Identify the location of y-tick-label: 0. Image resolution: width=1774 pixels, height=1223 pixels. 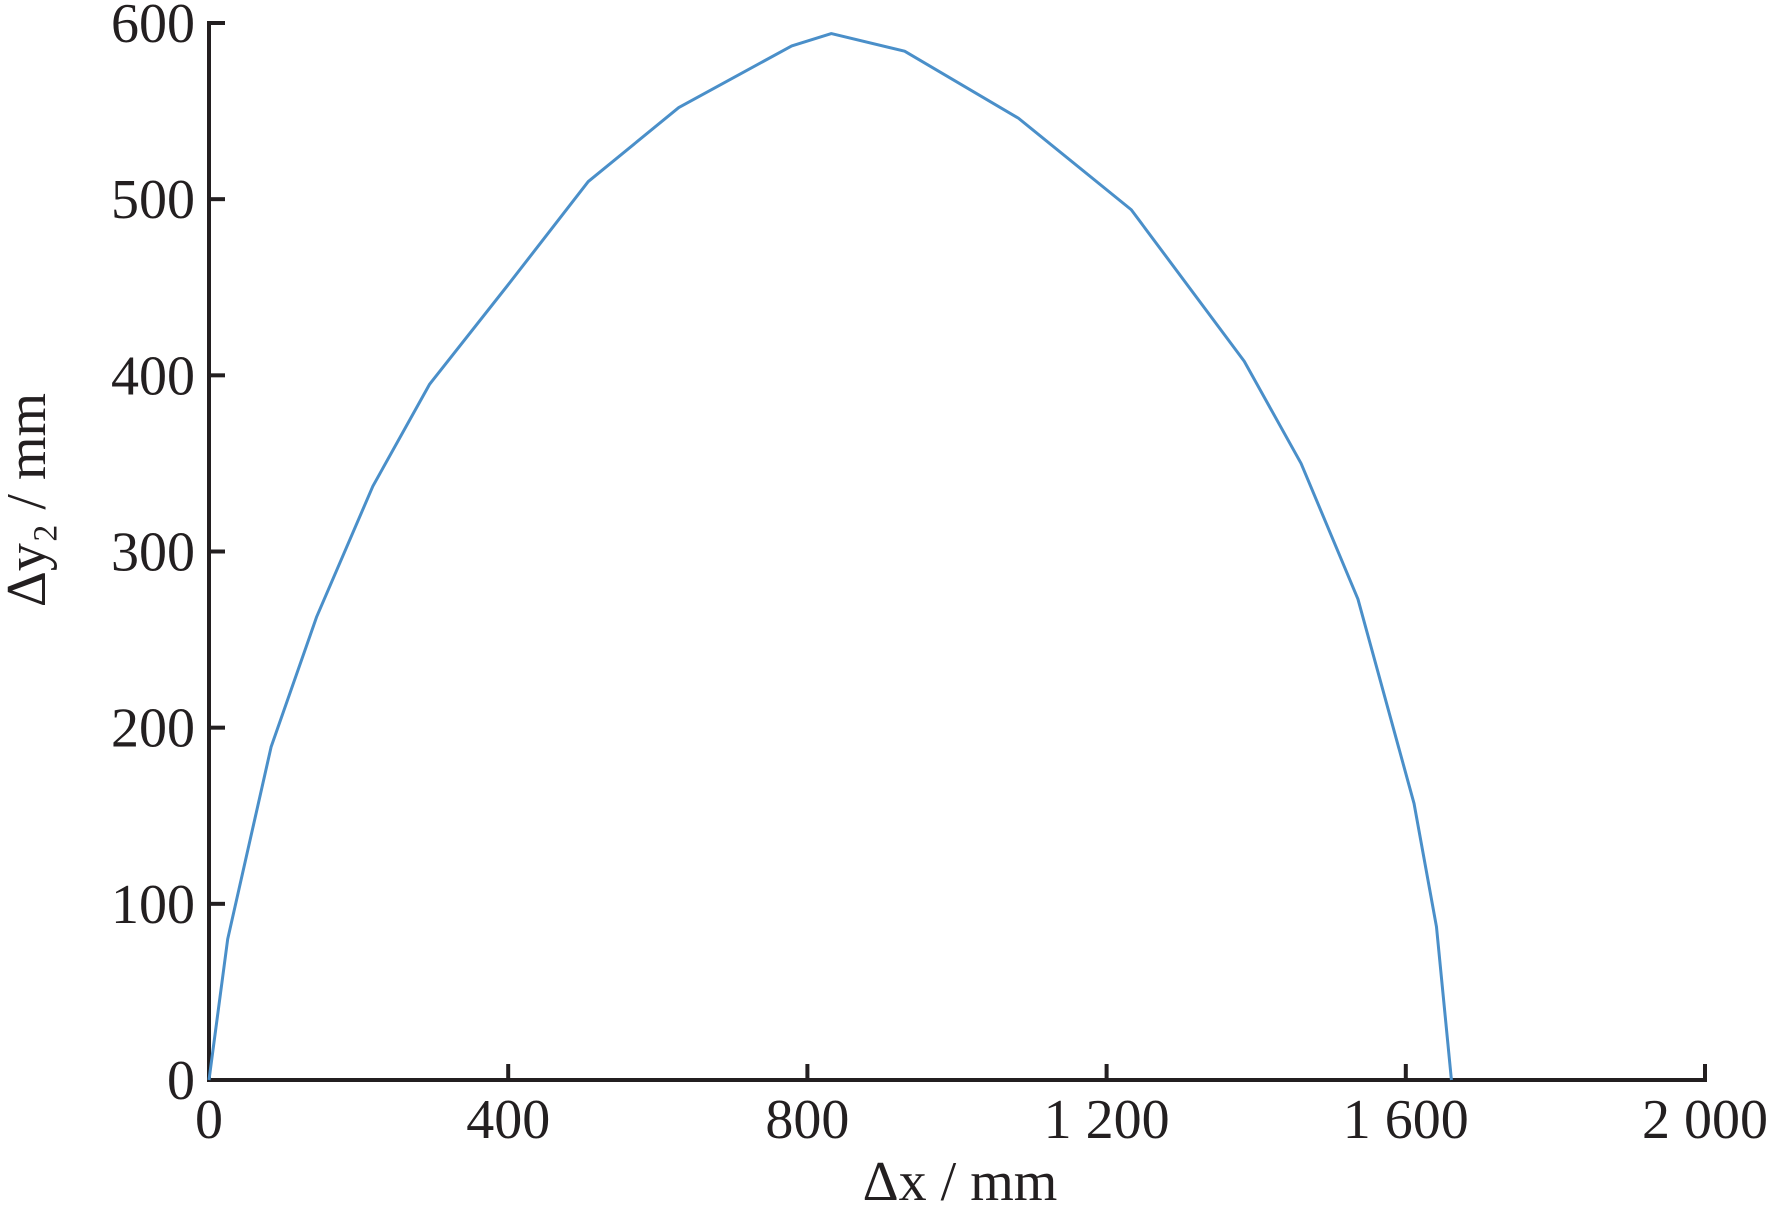
(181, 1081).